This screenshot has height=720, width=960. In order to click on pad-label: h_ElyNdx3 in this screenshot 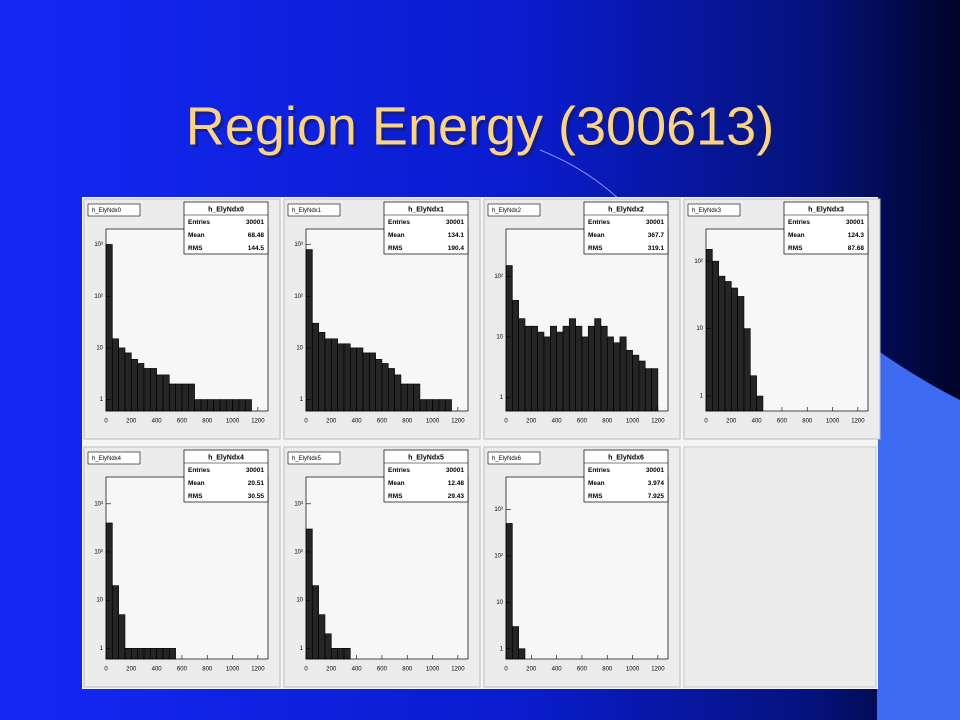, I will do `click(707, 211)`.